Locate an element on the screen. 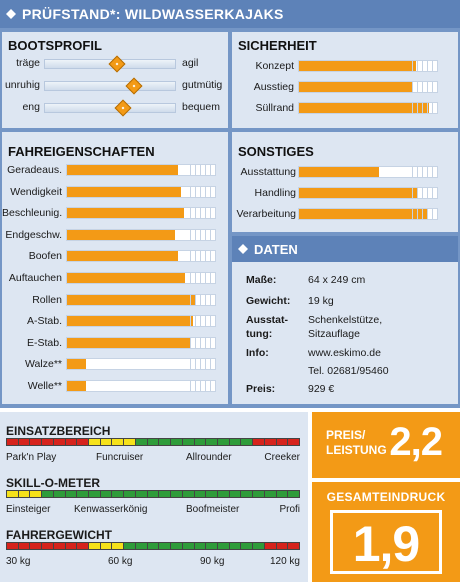 Image resolution: width=460 pixels, height=582 pixels. daten-value: 929 € is located at coordinates (321, 389).